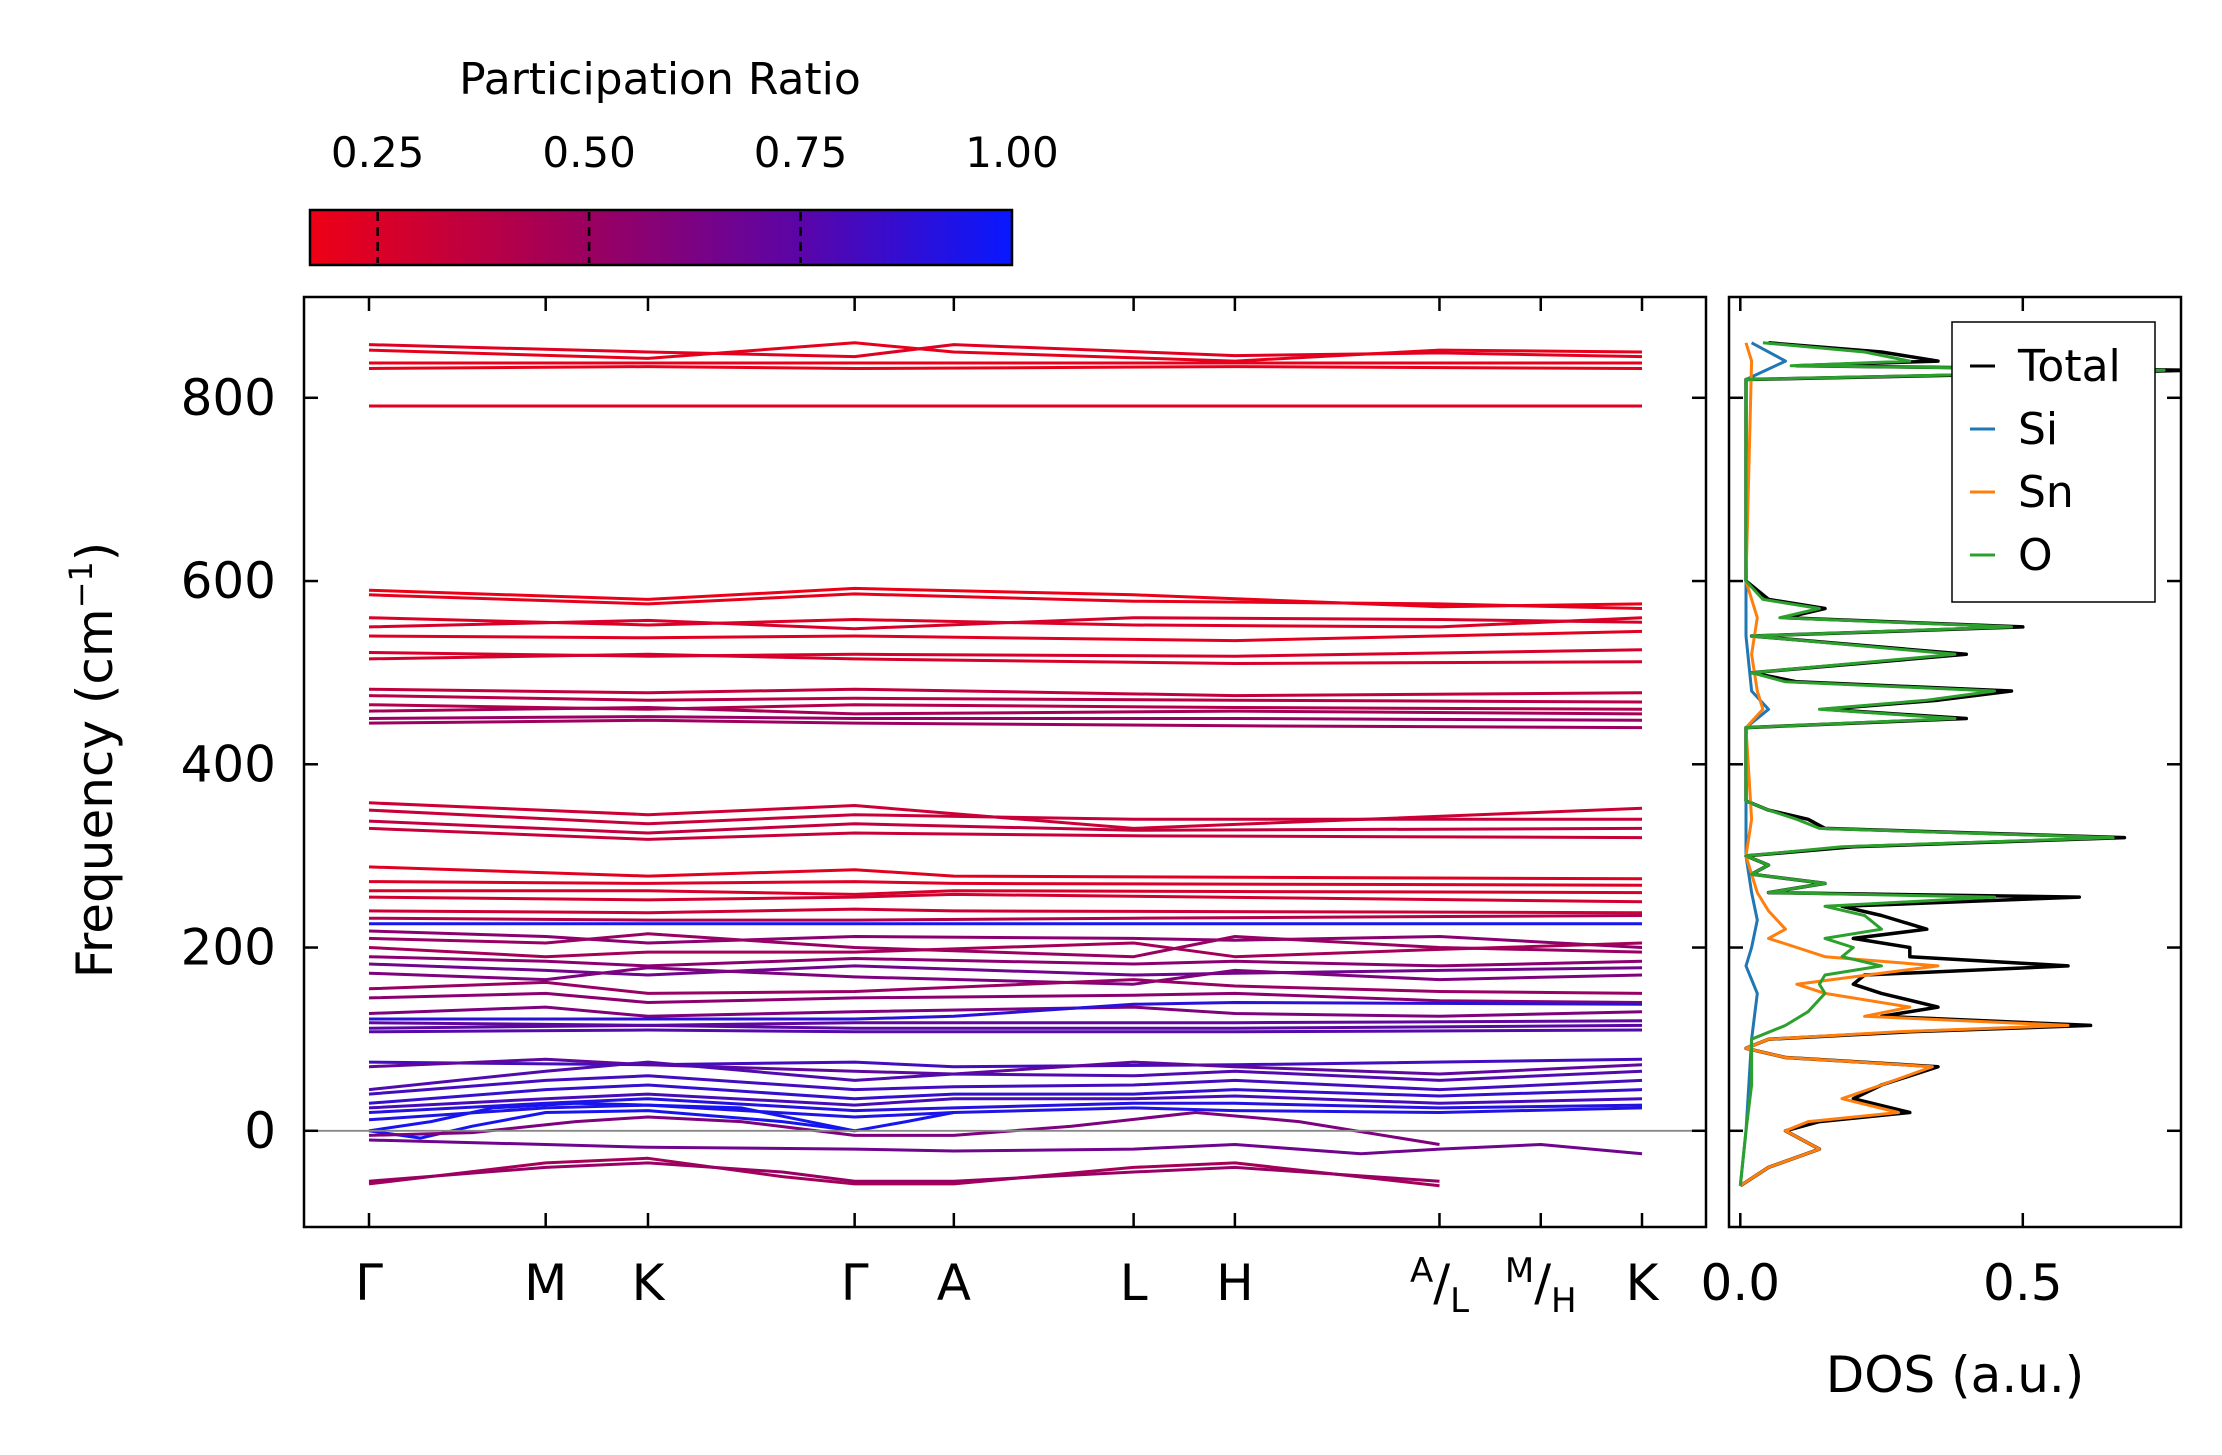 The width and height of the screenshot is (2222, 1455). I want to click on colorbar-tick-label: 0.25, so click(378, 152).